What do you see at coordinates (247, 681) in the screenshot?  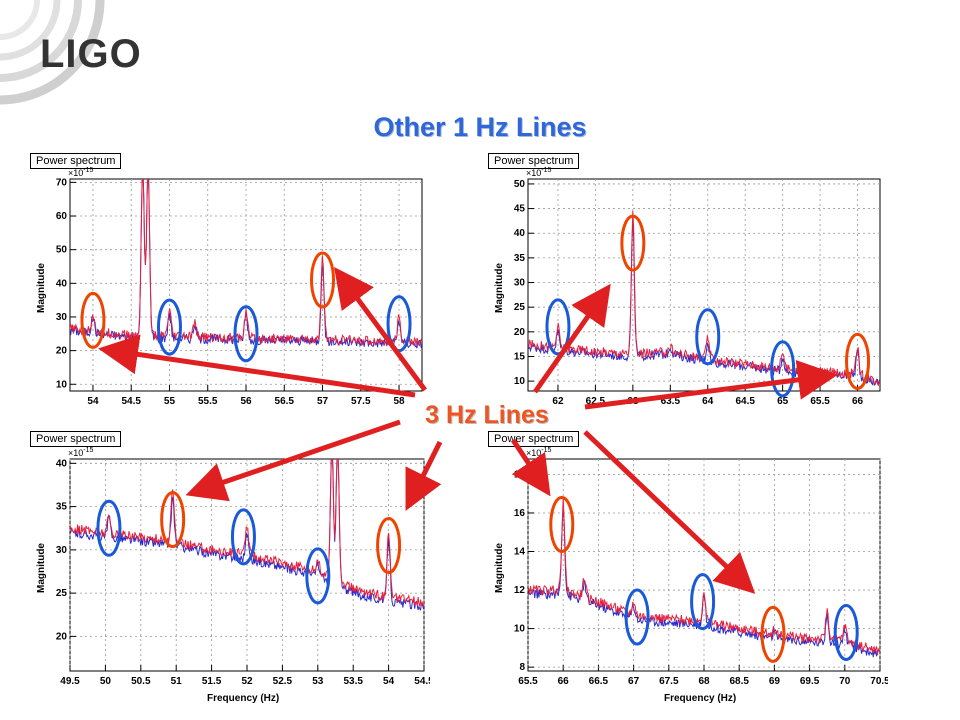 I see `x-tick-label: 52` at bounding box center [247, 681].